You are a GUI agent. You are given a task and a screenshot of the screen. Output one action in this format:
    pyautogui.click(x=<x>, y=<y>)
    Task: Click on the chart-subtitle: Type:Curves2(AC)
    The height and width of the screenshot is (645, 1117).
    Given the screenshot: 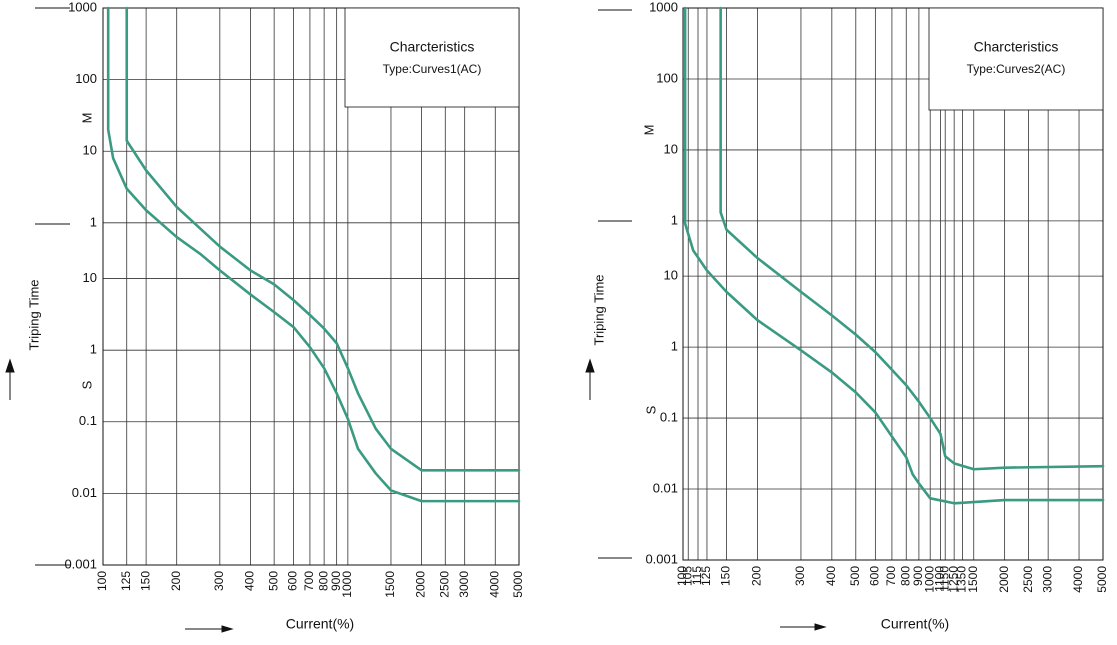 What is the action you would take?
    pyautogui.click(x=1016, y=69)
    